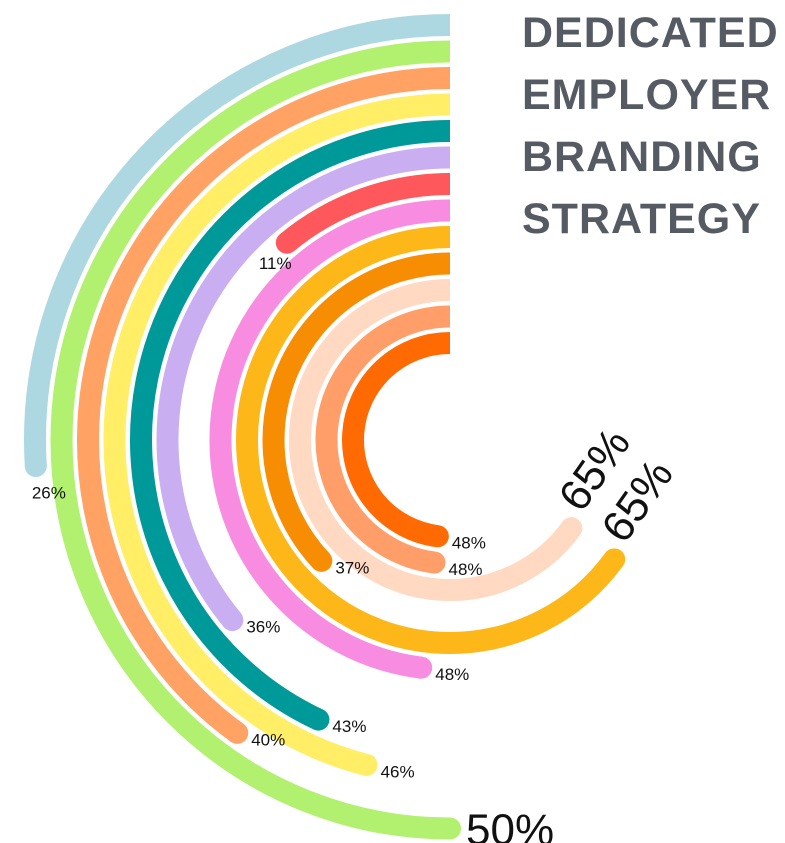 Image resolution: width=785 pixels, height=843 pixels. What do you see at coordinates (275, 263) in the screenshot?
I see `data-label-7: 11%` at bounding box center [275, 263].